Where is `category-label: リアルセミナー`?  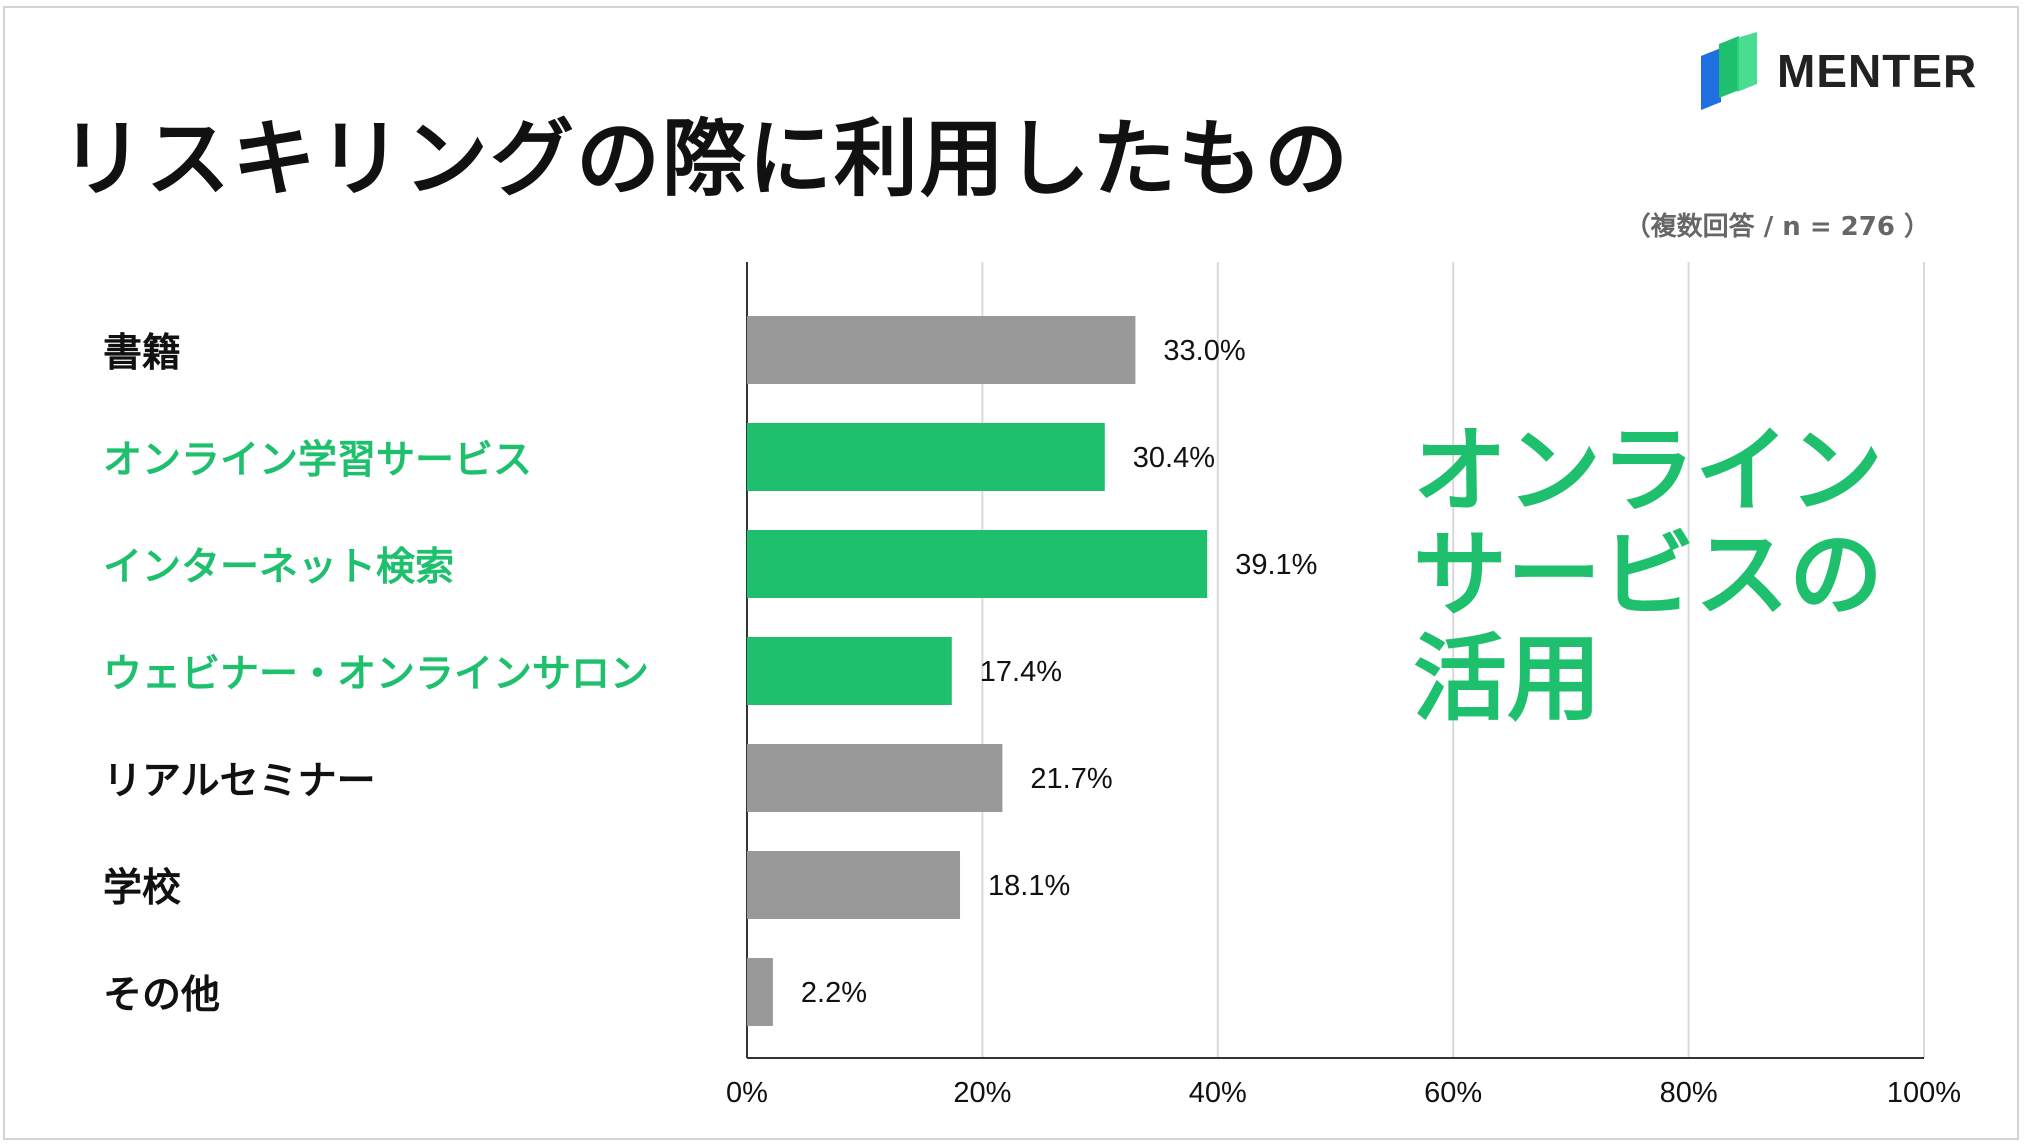 category-label: リアルセミナー is located at coordinates (239, 781).